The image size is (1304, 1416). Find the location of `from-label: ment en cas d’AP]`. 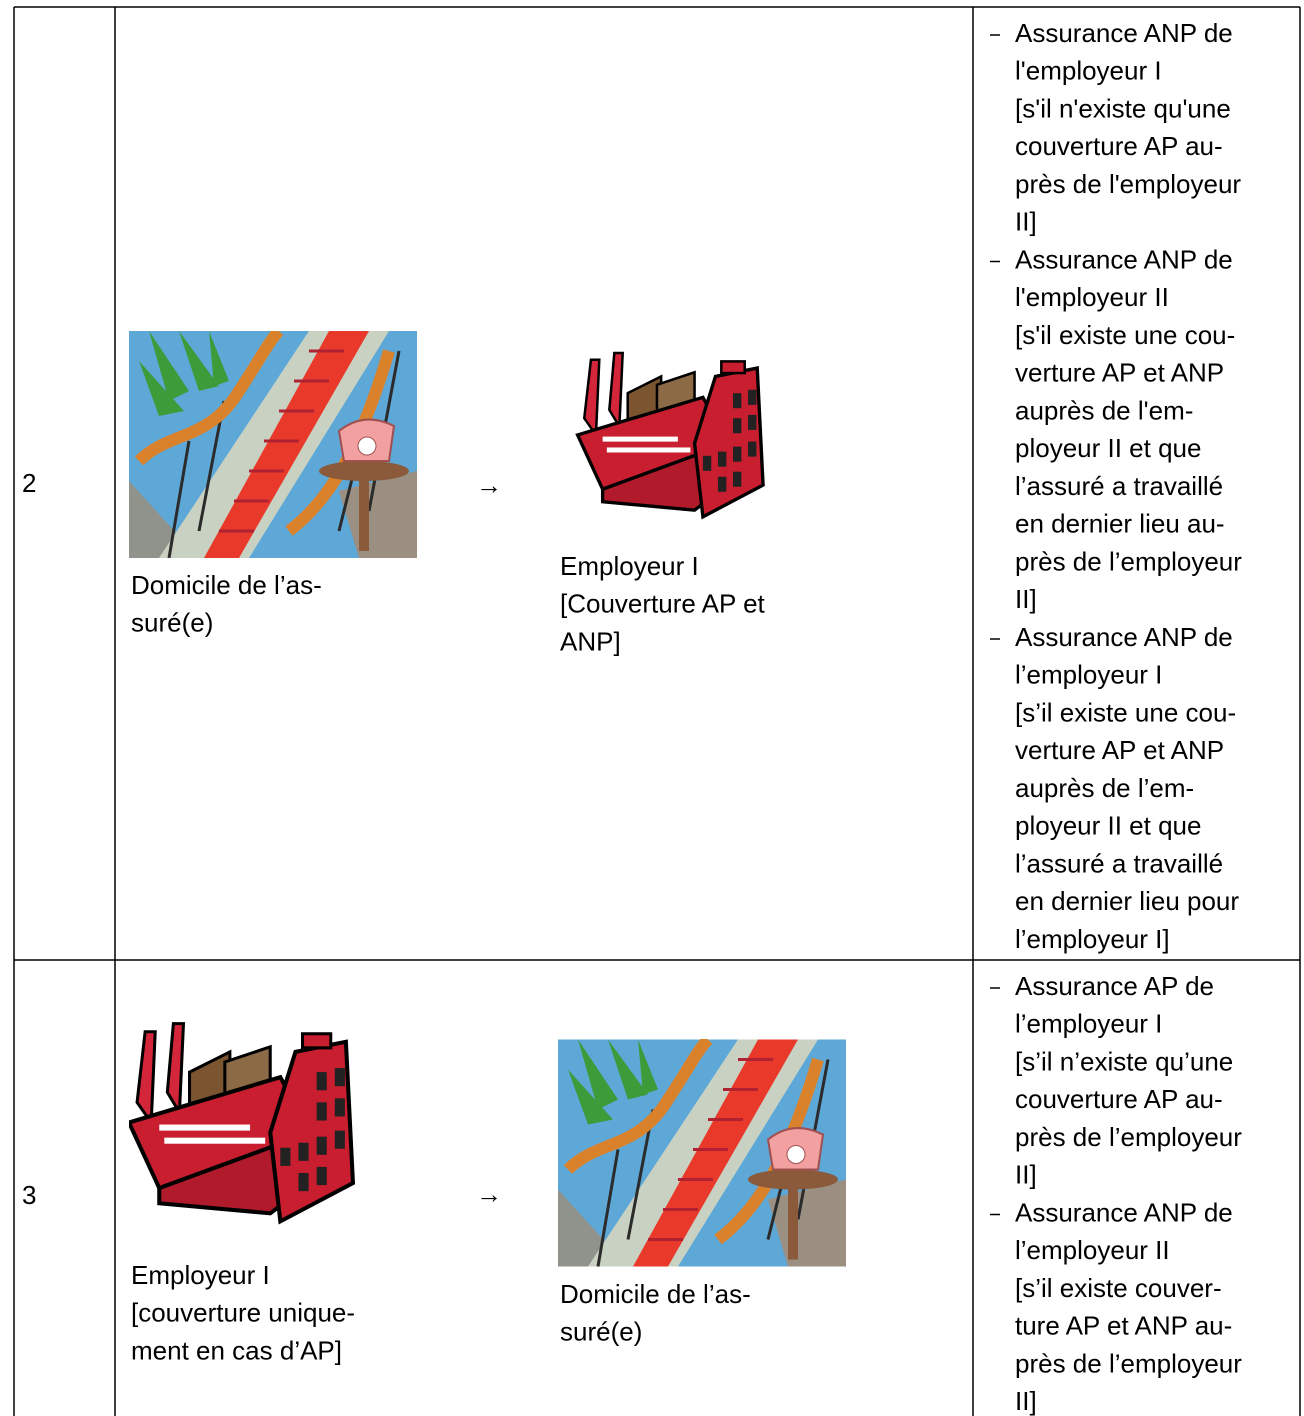

from-label: ment en cas d’AP] is located at coordinates (236, 1350).